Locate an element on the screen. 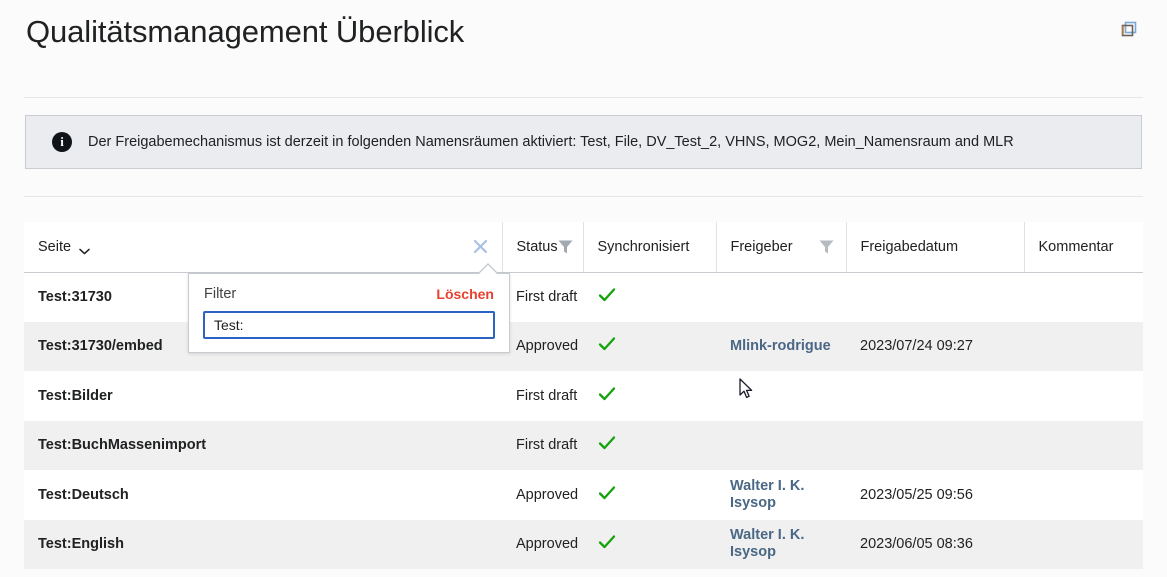 Image resolution: width=1167 pixels, height=577 pixels. column-header-freigeber-label: Freigeber is located at coordinates (761, 246).